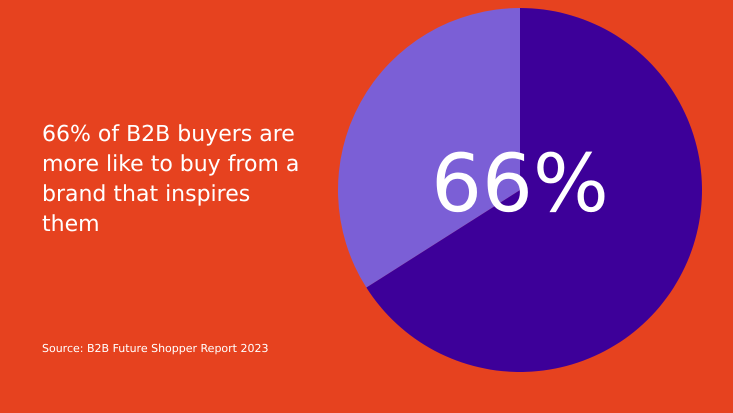 This screenshot has height=413, width=733. What do you see at coordinates (171, 180) in the screenshot?
I see `text: 66% of B2B buyers are more like to buy from a brand that inspires them` at bounding box center [171, 180].